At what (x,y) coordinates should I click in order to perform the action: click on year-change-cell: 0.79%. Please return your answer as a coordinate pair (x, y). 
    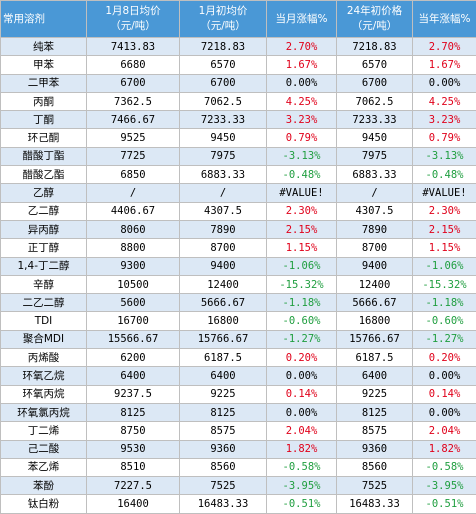
    Looking at the image, I should click on (444, 138).